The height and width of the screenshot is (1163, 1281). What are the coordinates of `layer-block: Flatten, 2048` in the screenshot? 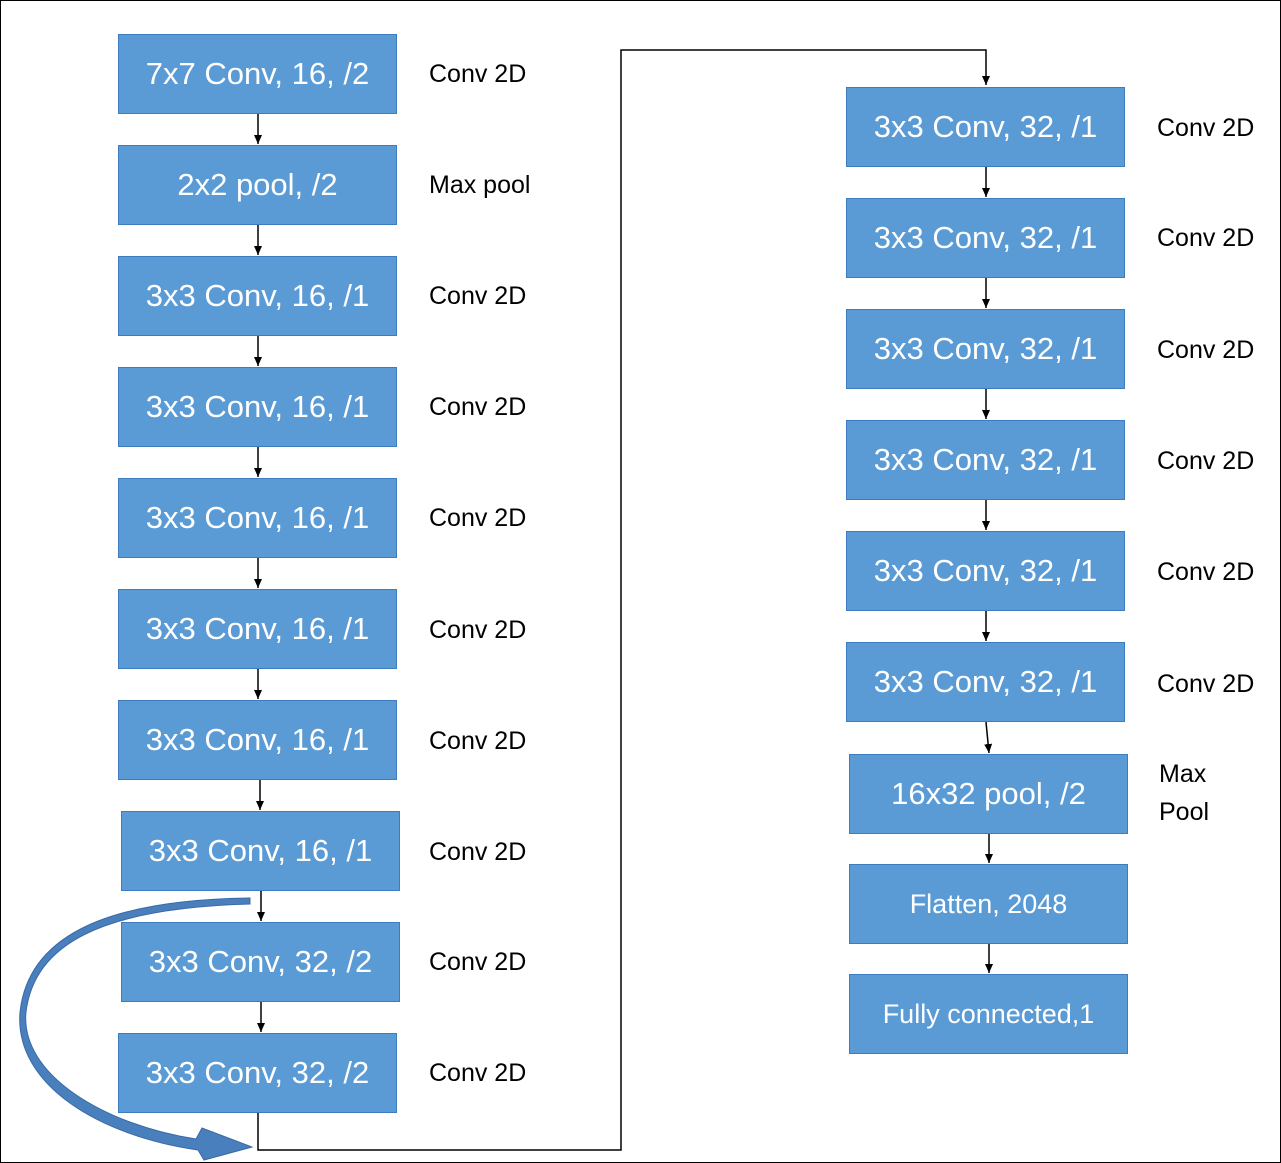 It's located at (988, 904).